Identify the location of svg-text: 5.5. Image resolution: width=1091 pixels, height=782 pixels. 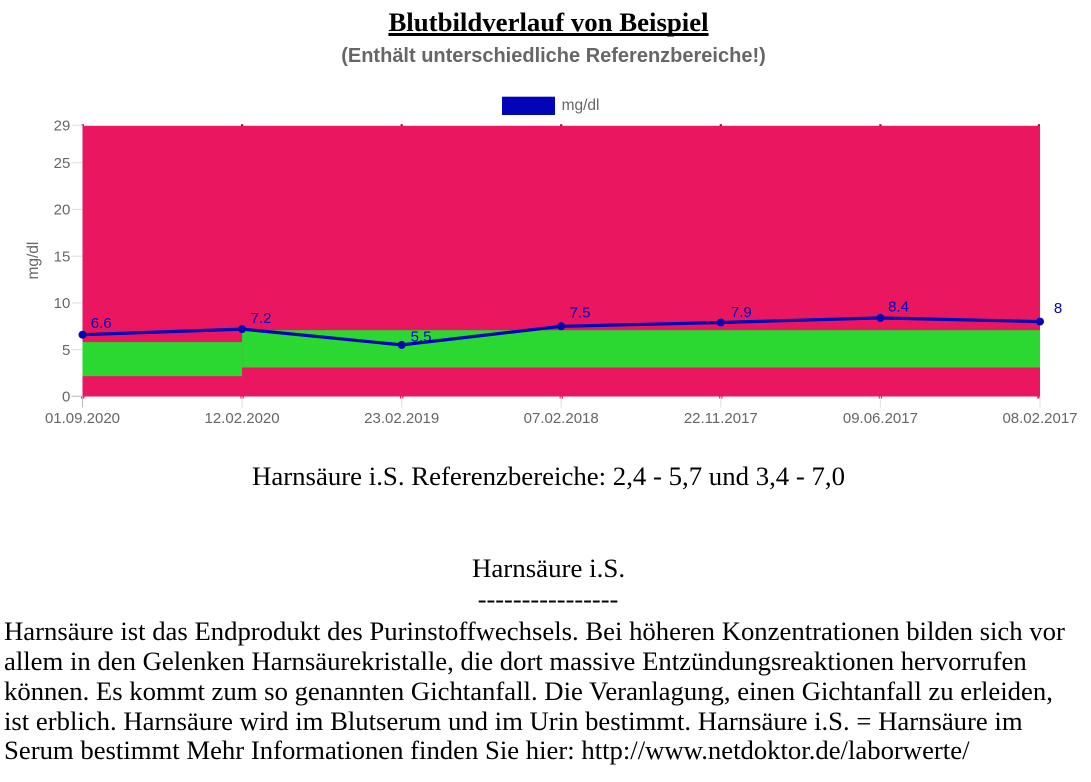
(421, 336).